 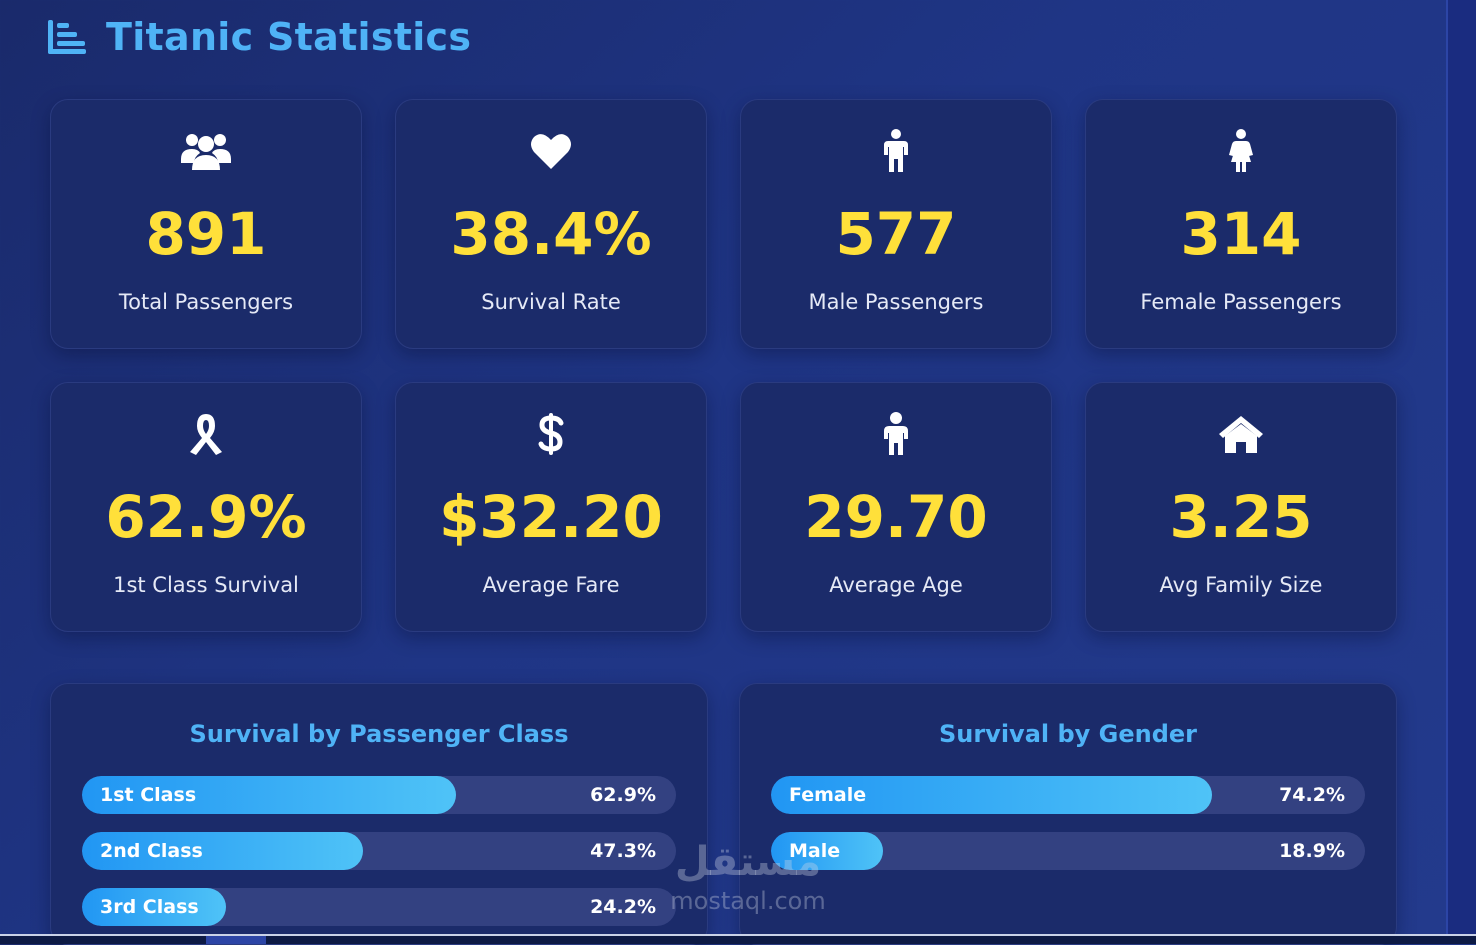 What do you see at coordinates (896, 585) in the screenshot?
I see `stat-label: Average Age` at bounding box center [896, 585].